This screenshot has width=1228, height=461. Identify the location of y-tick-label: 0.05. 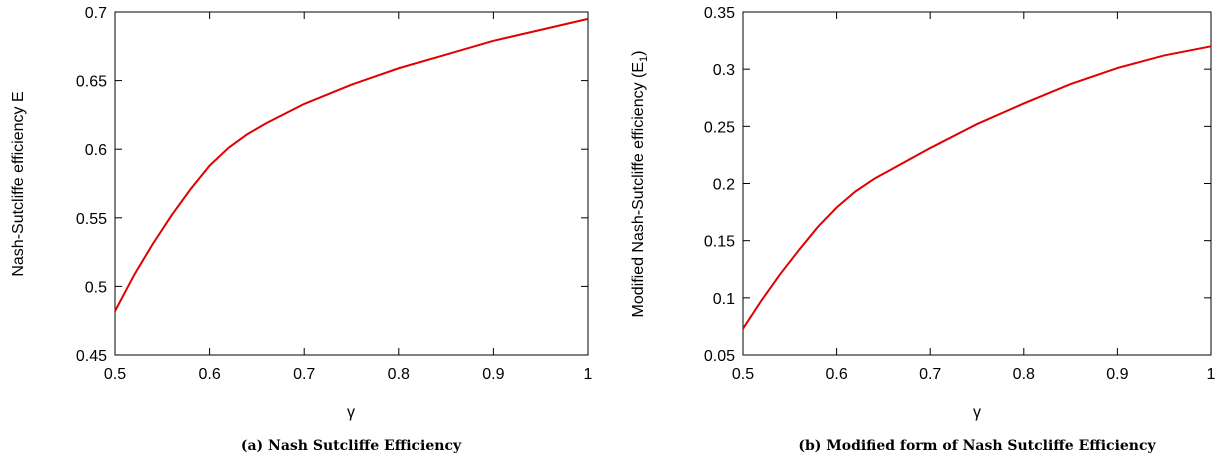
(719, 356).